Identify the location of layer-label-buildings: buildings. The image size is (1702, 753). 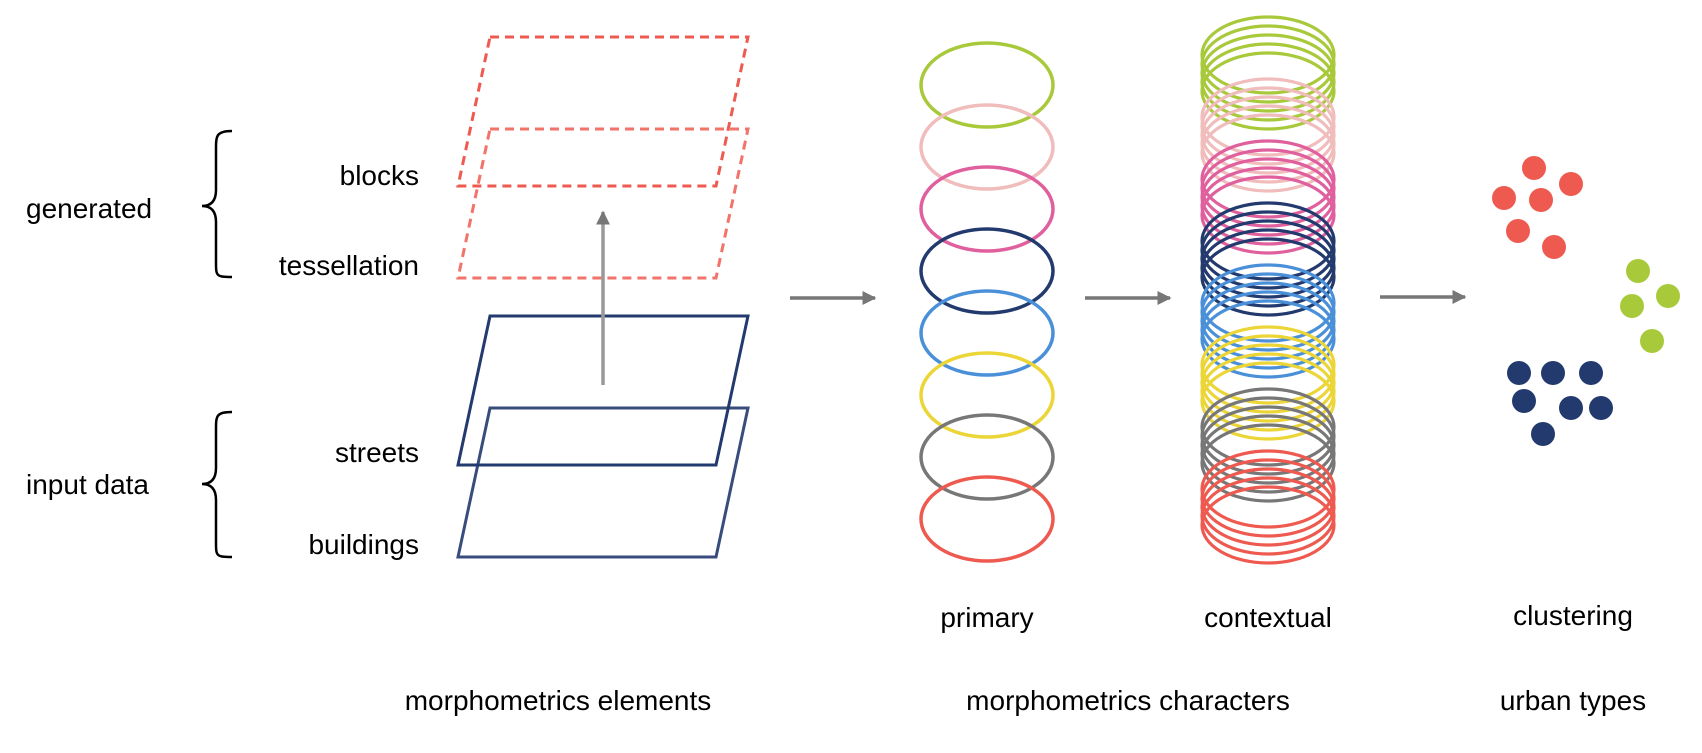
(363, 544).